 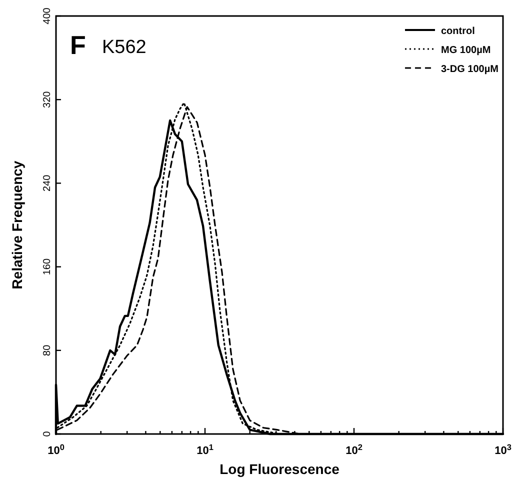 I want to click on text: K562, so click(x=124, y=47).